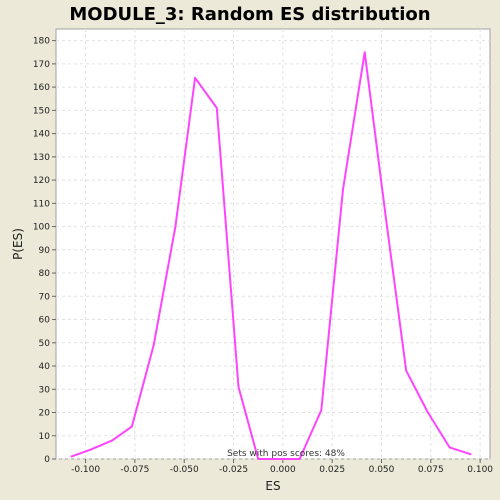 The height and width of the screenshot is (500, 500). What do you see at coordinates (41, 158) in the screenshot?
I see `y-tick-label: 130` at bounding box center [41, 158].